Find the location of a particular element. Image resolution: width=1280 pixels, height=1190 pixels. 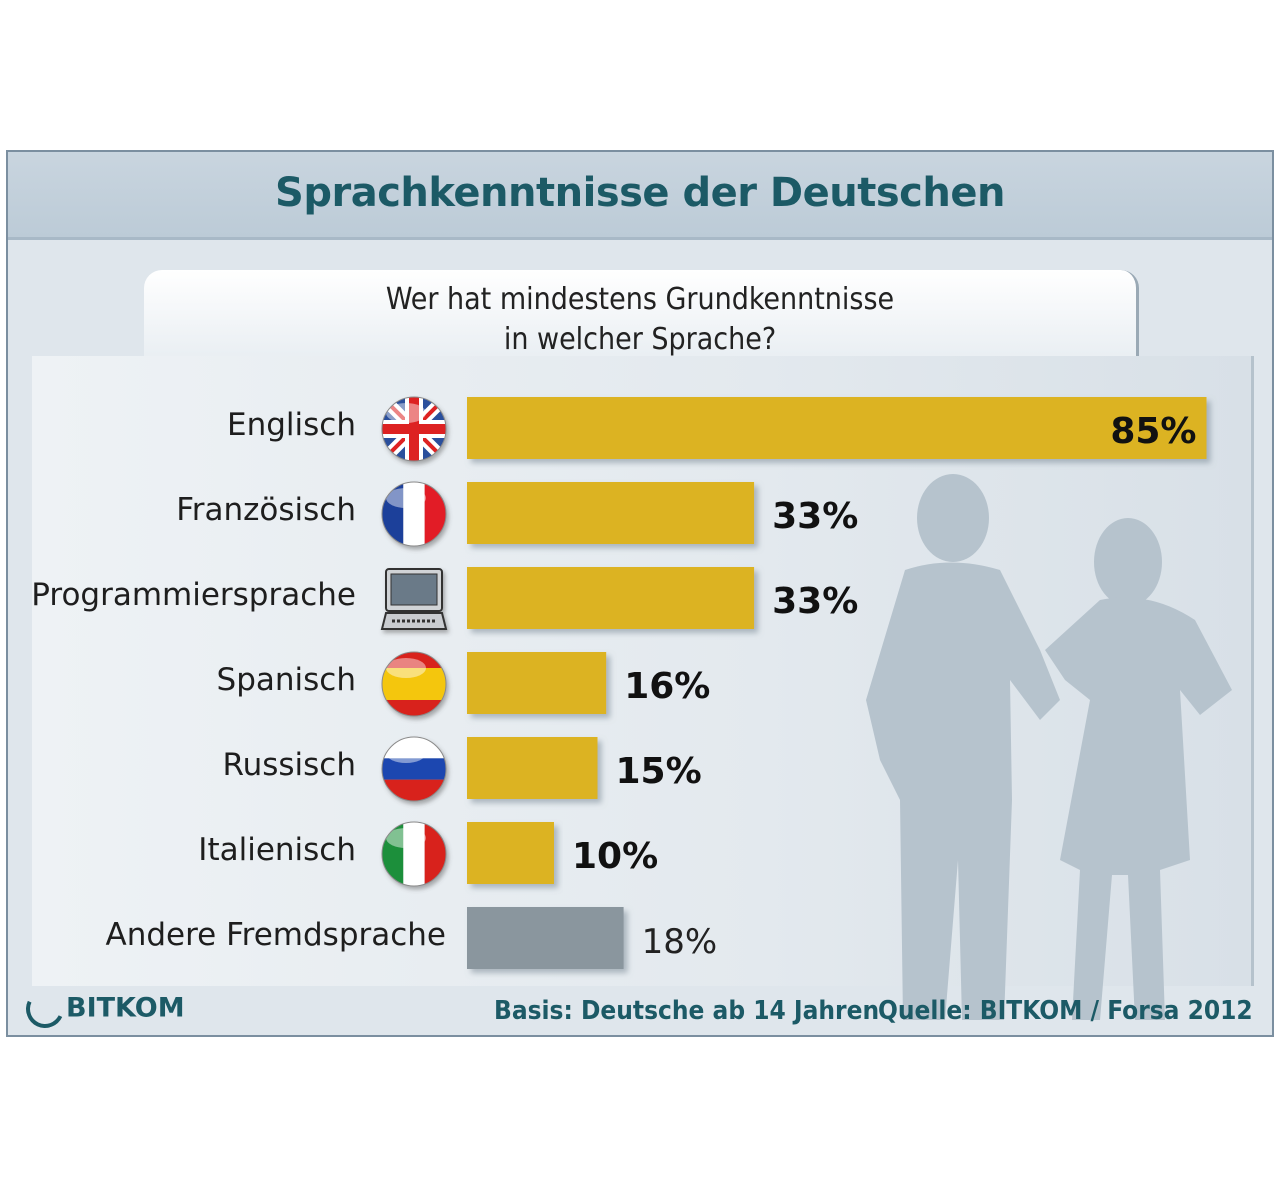

question-line-2: in welcher Sprache? is located at coordinates (640, 339).